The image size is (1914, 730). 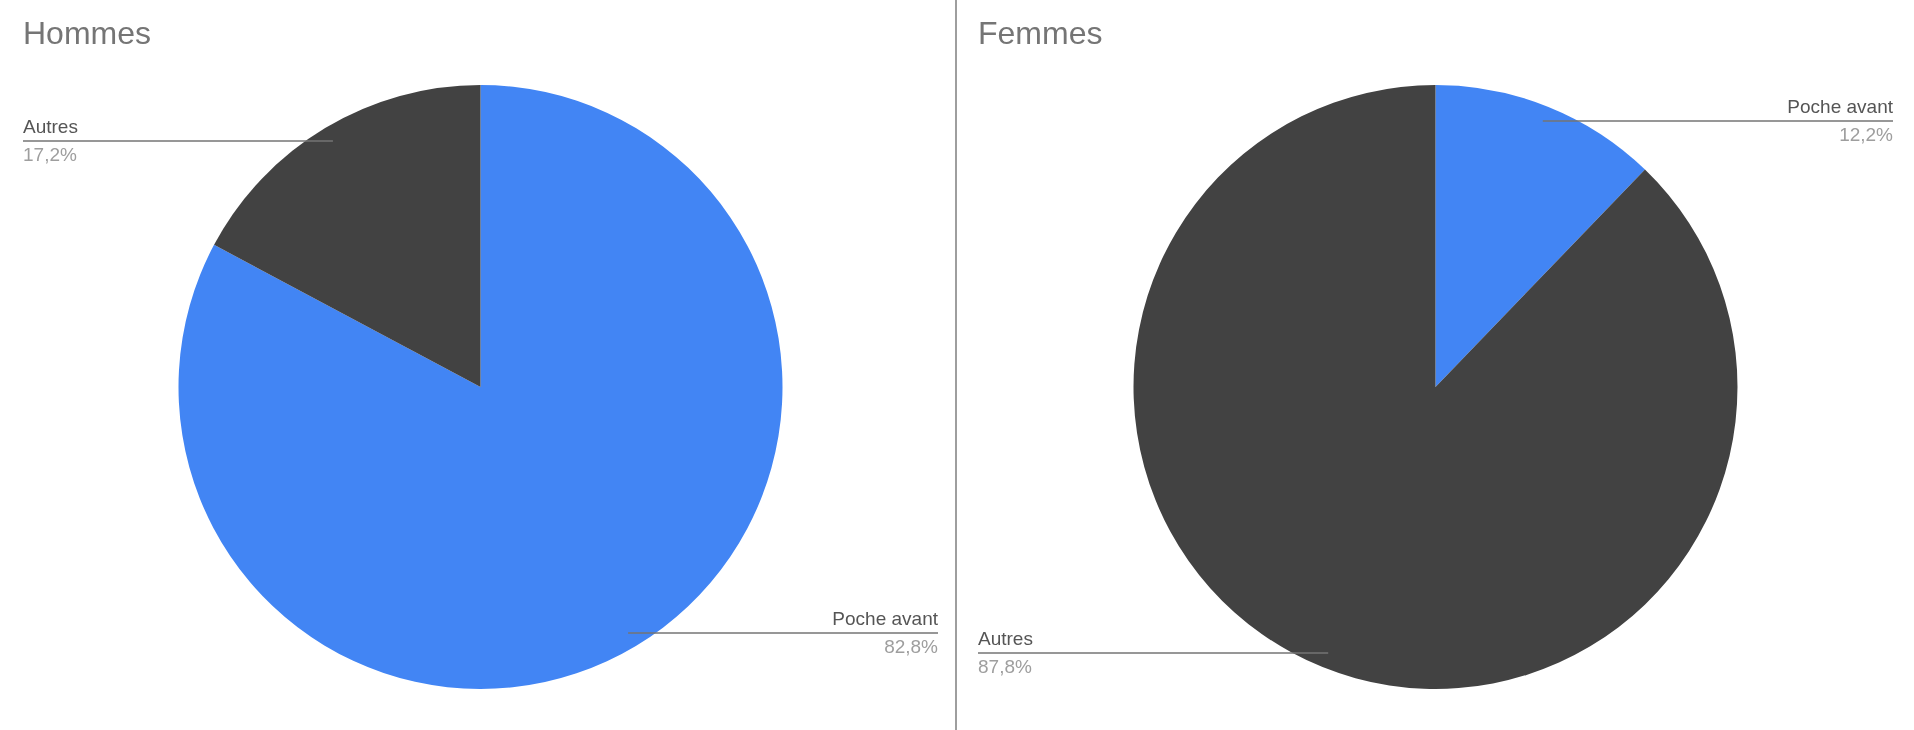 What do you see at coordinates (1866, 134) in the screenshot?
I see `data-label: 12,2%` at bounding box center [1866, 134].